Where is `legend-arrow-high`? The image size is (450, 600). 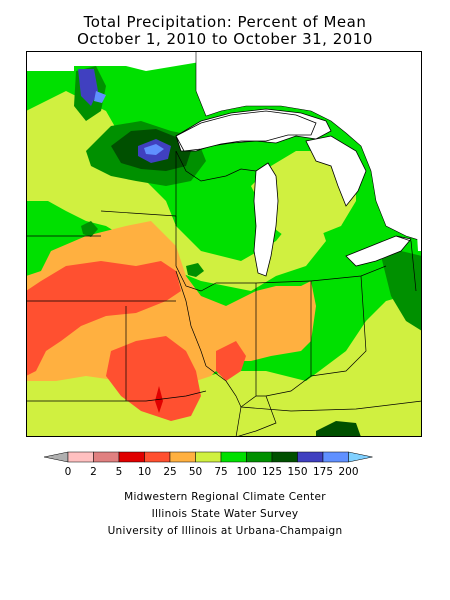
legend-arrow-high is located at coordinates (360, 457).